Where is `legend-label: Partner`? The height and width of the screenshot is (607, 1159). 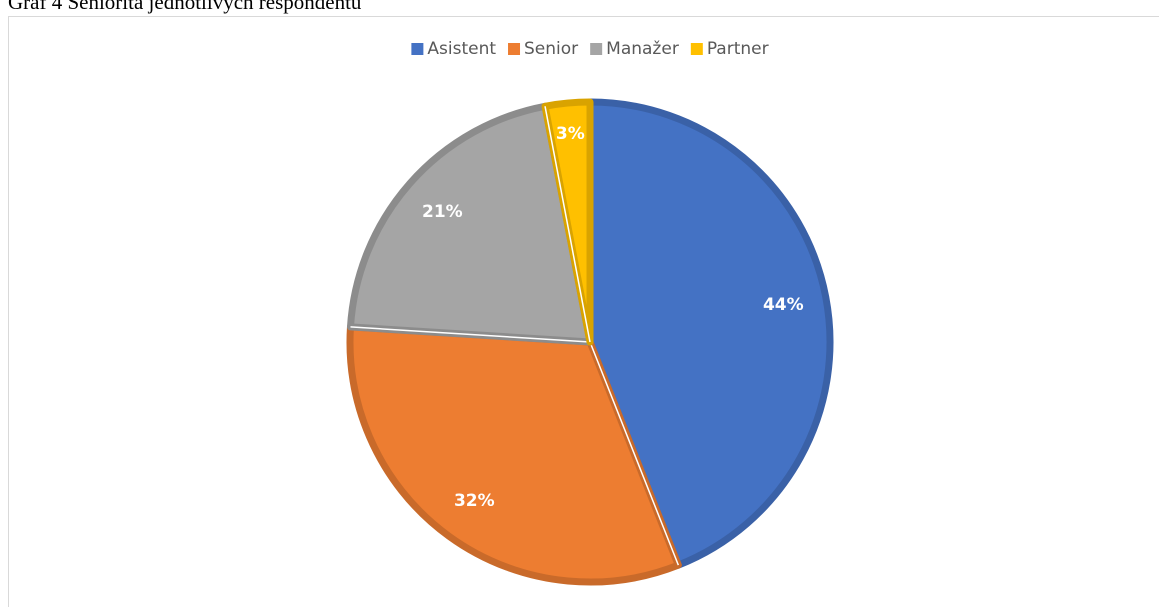
legend-label: Partner is located at coordinates (738, 49).